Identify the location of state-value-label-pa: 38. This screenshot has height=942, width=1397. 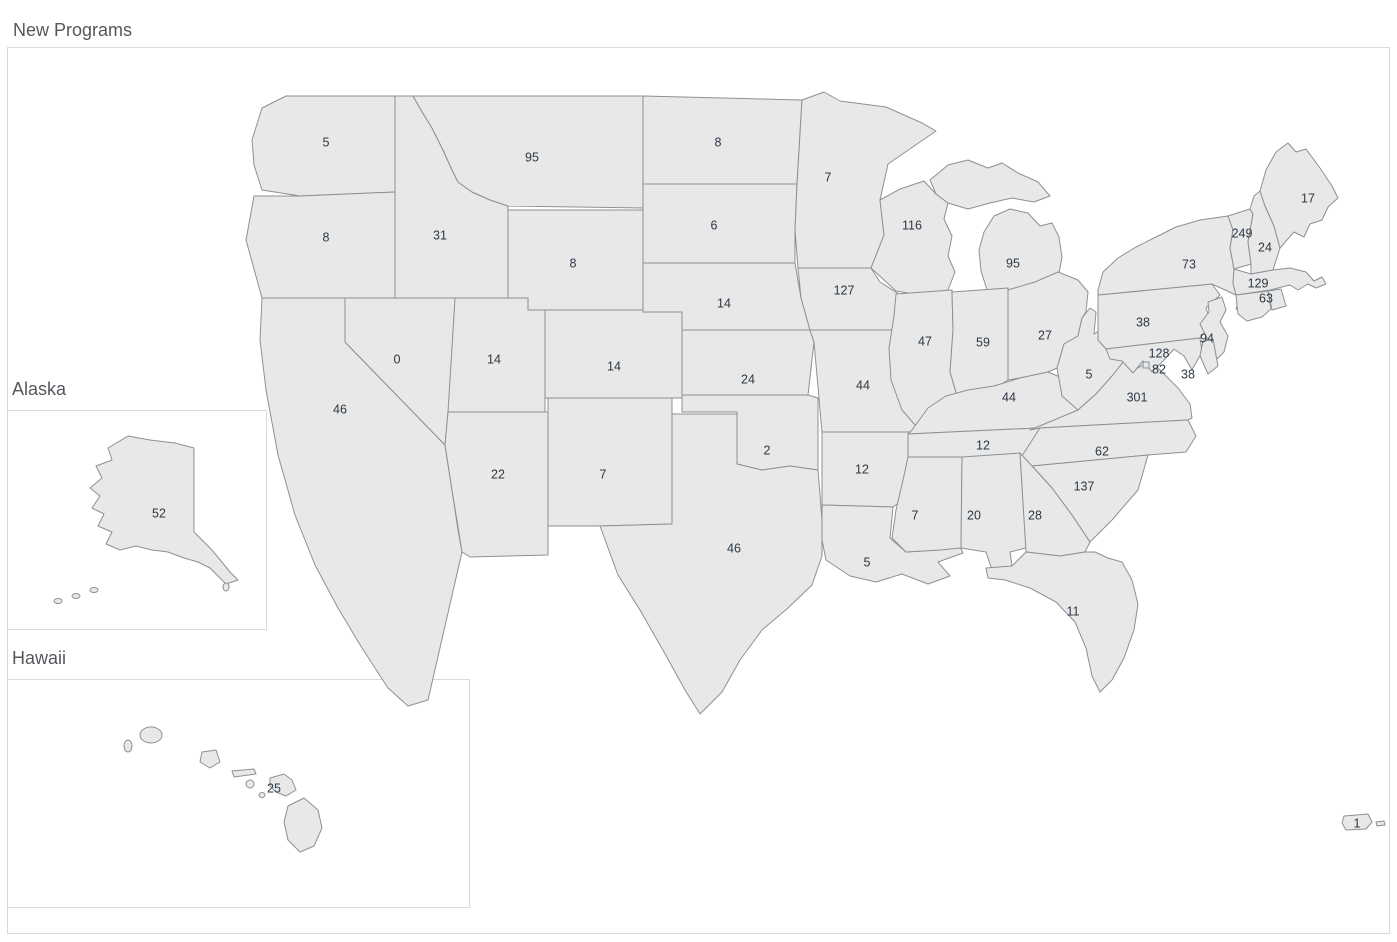
(1143, 322).